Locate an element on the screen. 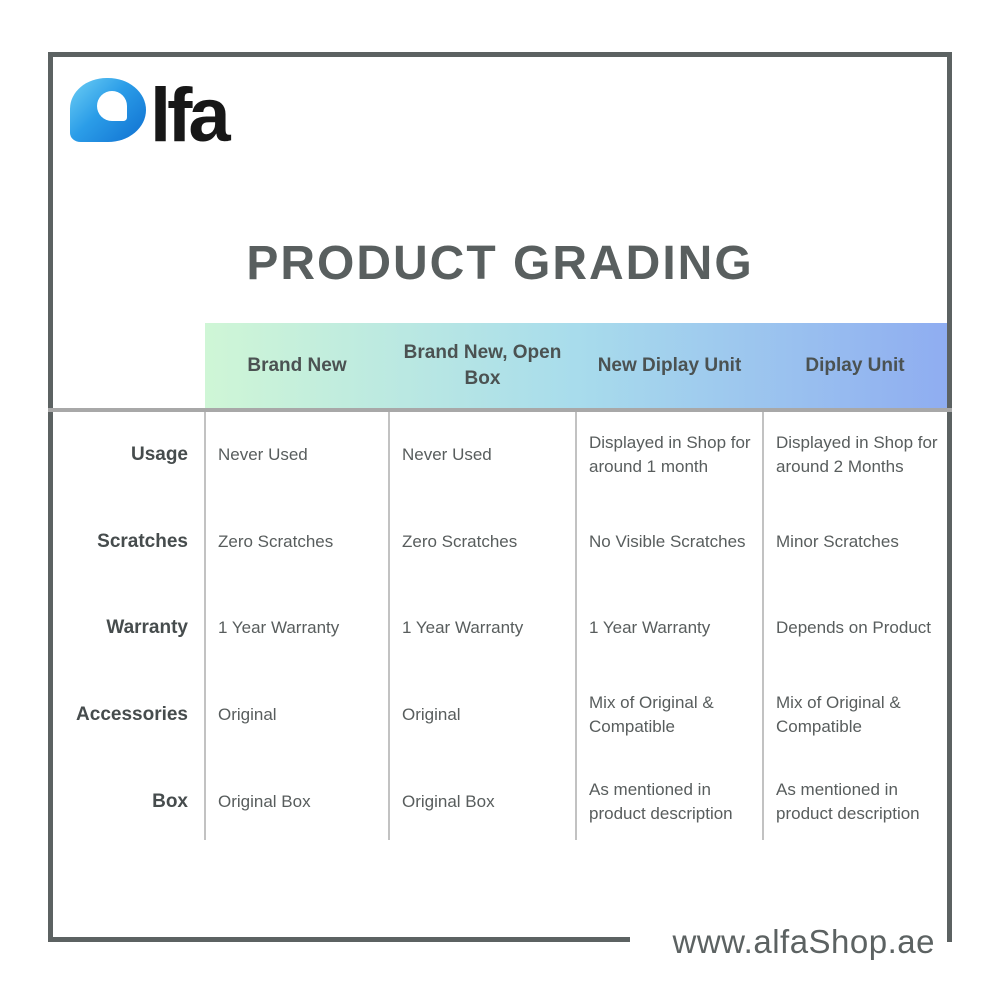 The width and height of the screenshot is (1000, 1000). row-label-usage: Usage is located at coordinates (159, 455).